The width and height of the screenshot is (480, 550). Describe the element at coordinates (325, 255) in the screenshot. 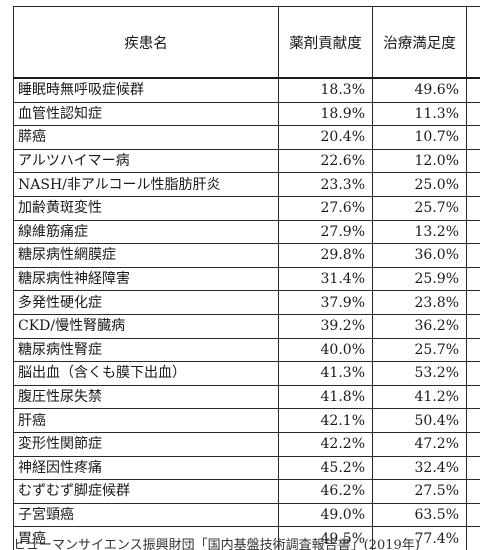

I see `drug-contribution-cell: 29.8%` at that location.